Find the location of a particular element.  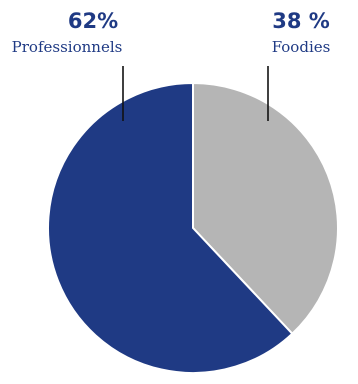

percent-label-foodies: 38 % is located at coordinates (301, 21).